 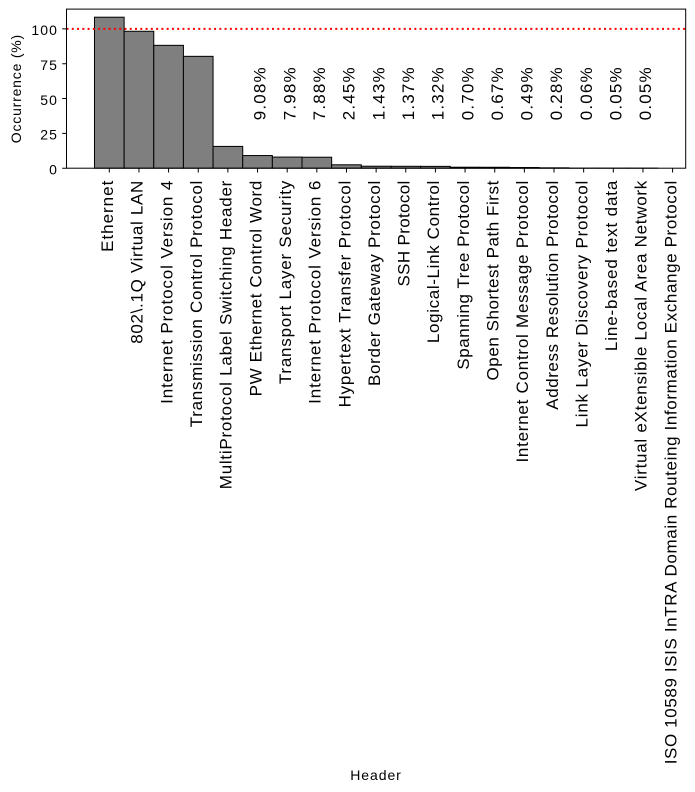 What do you see at coordinates (44, 30) in the screenshot?
I see `svg-text: 100` at bounding box center [44, 30].